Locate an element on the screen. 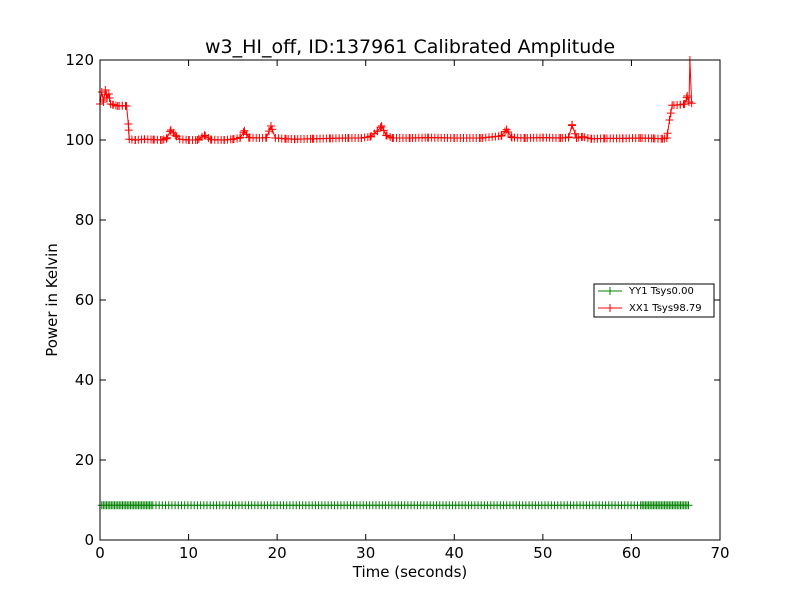 This screenshot has width=800, height=600. x-tick-label: 70 is located at coordinates (719, 553).